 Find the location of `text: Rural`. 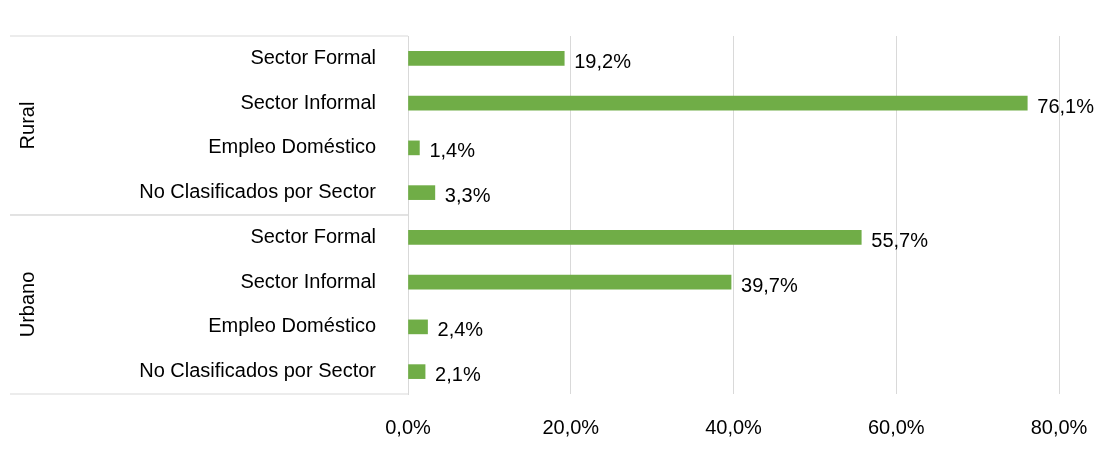

text: Rural is located at coordinates (26, 125).